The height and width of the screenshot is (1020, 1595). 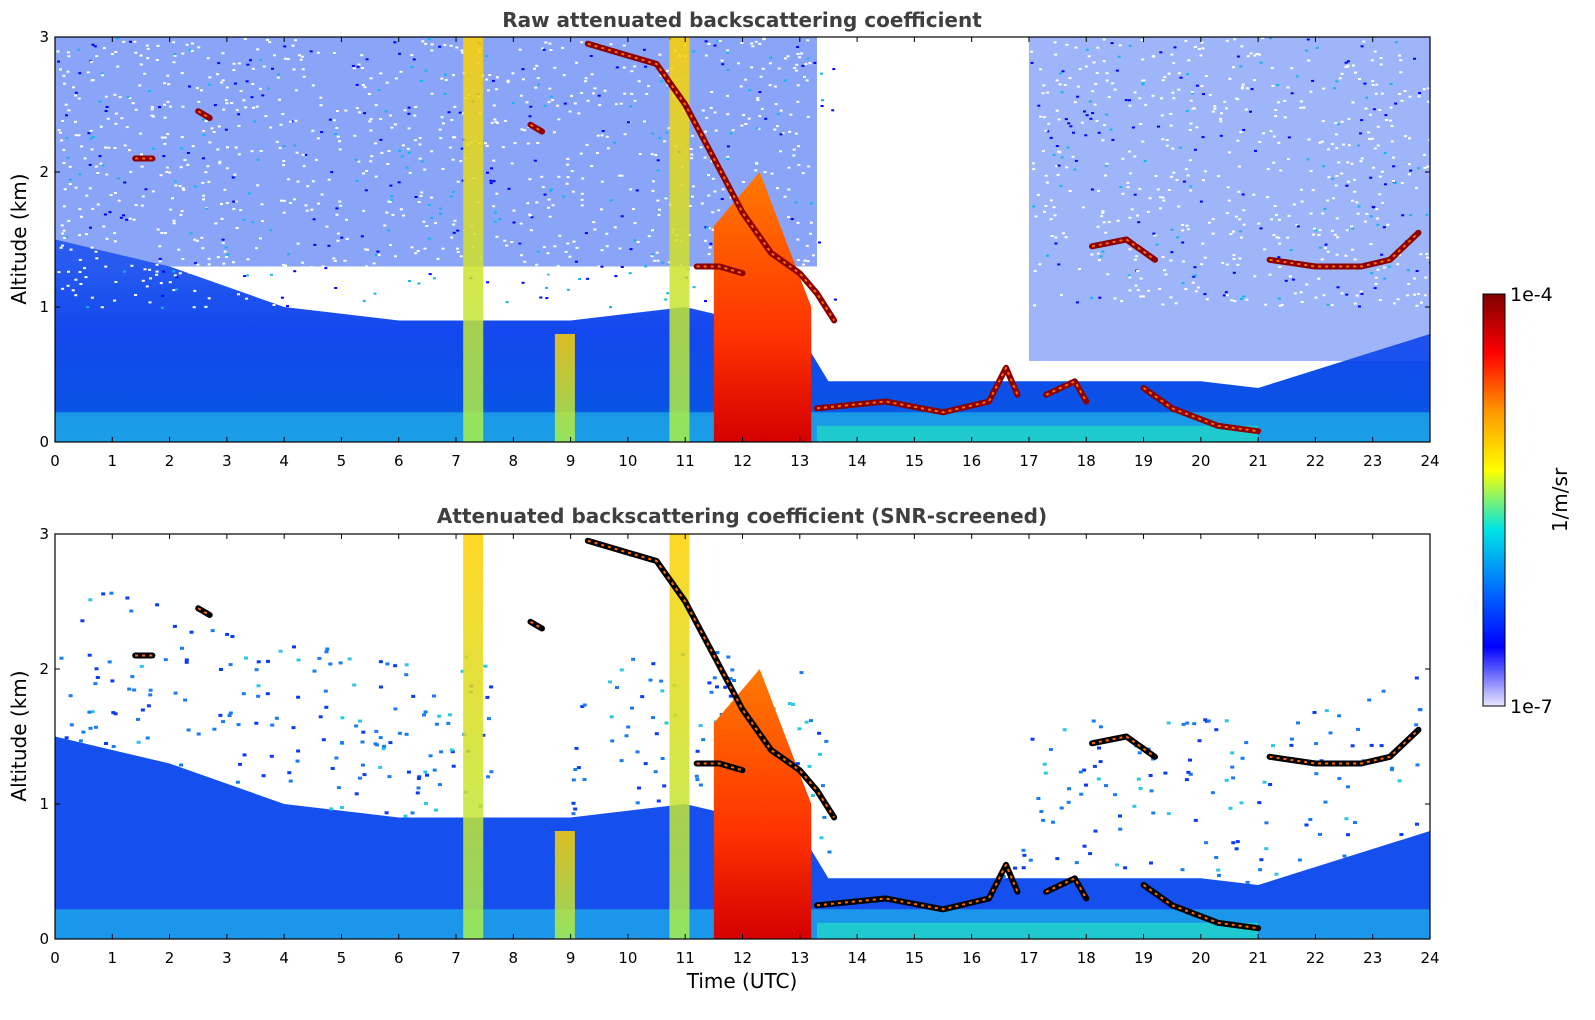 What do you see at coordinates (44, 534) in the screenshot?
I see `y-tick-label: 3` at bounding box center [44, 534].